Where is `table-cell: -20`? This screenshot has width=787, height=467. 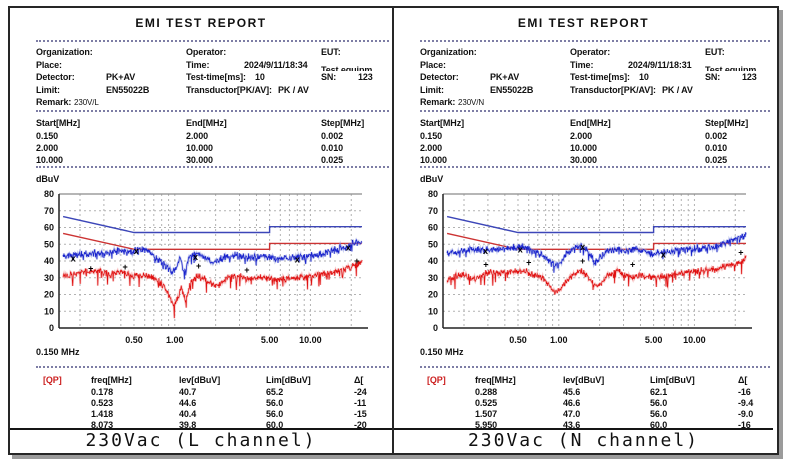 table-cell: -20 is located at coordinates (360, 425).